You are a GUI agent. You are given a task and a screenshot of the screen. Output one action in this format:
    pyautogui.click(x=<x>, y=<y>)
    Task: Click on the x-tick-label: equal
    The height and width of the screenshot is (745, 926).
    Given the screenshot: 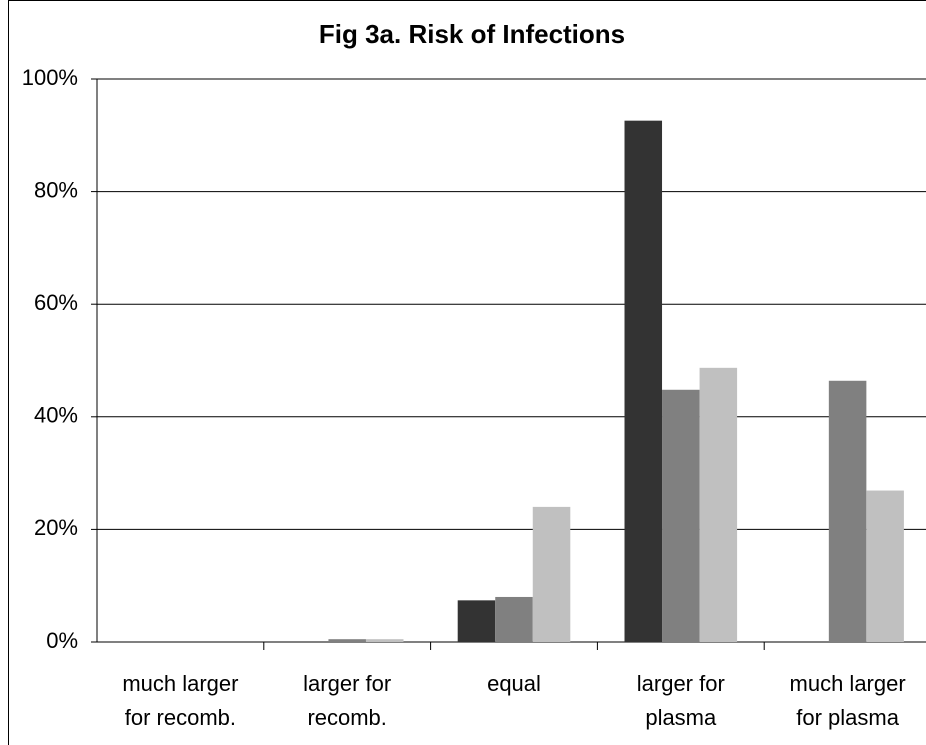 What is the action you would take?
    pyautogui.click(x=514, y=683)
    